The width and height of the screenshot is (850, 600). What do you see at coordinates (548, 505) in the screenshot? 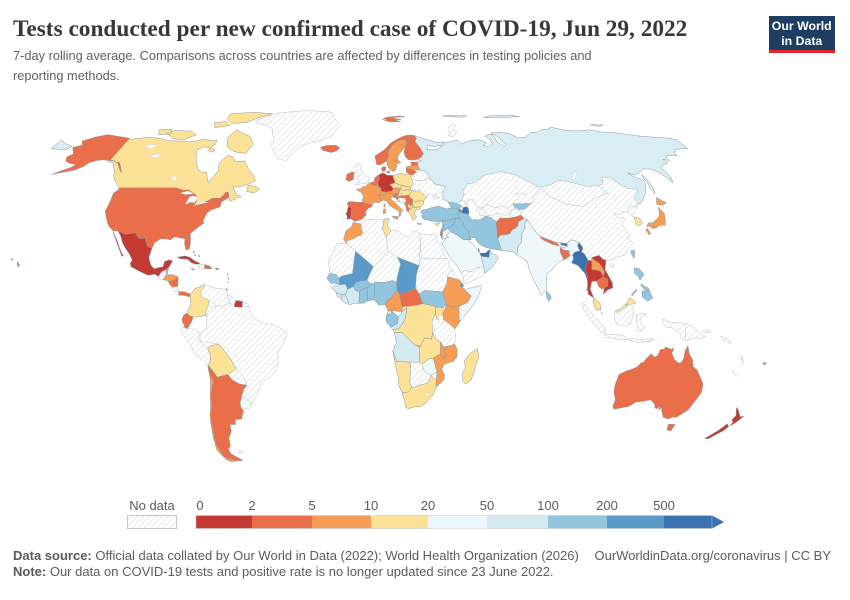
I see `svg-text: 100` at bounding box center [548, 505].